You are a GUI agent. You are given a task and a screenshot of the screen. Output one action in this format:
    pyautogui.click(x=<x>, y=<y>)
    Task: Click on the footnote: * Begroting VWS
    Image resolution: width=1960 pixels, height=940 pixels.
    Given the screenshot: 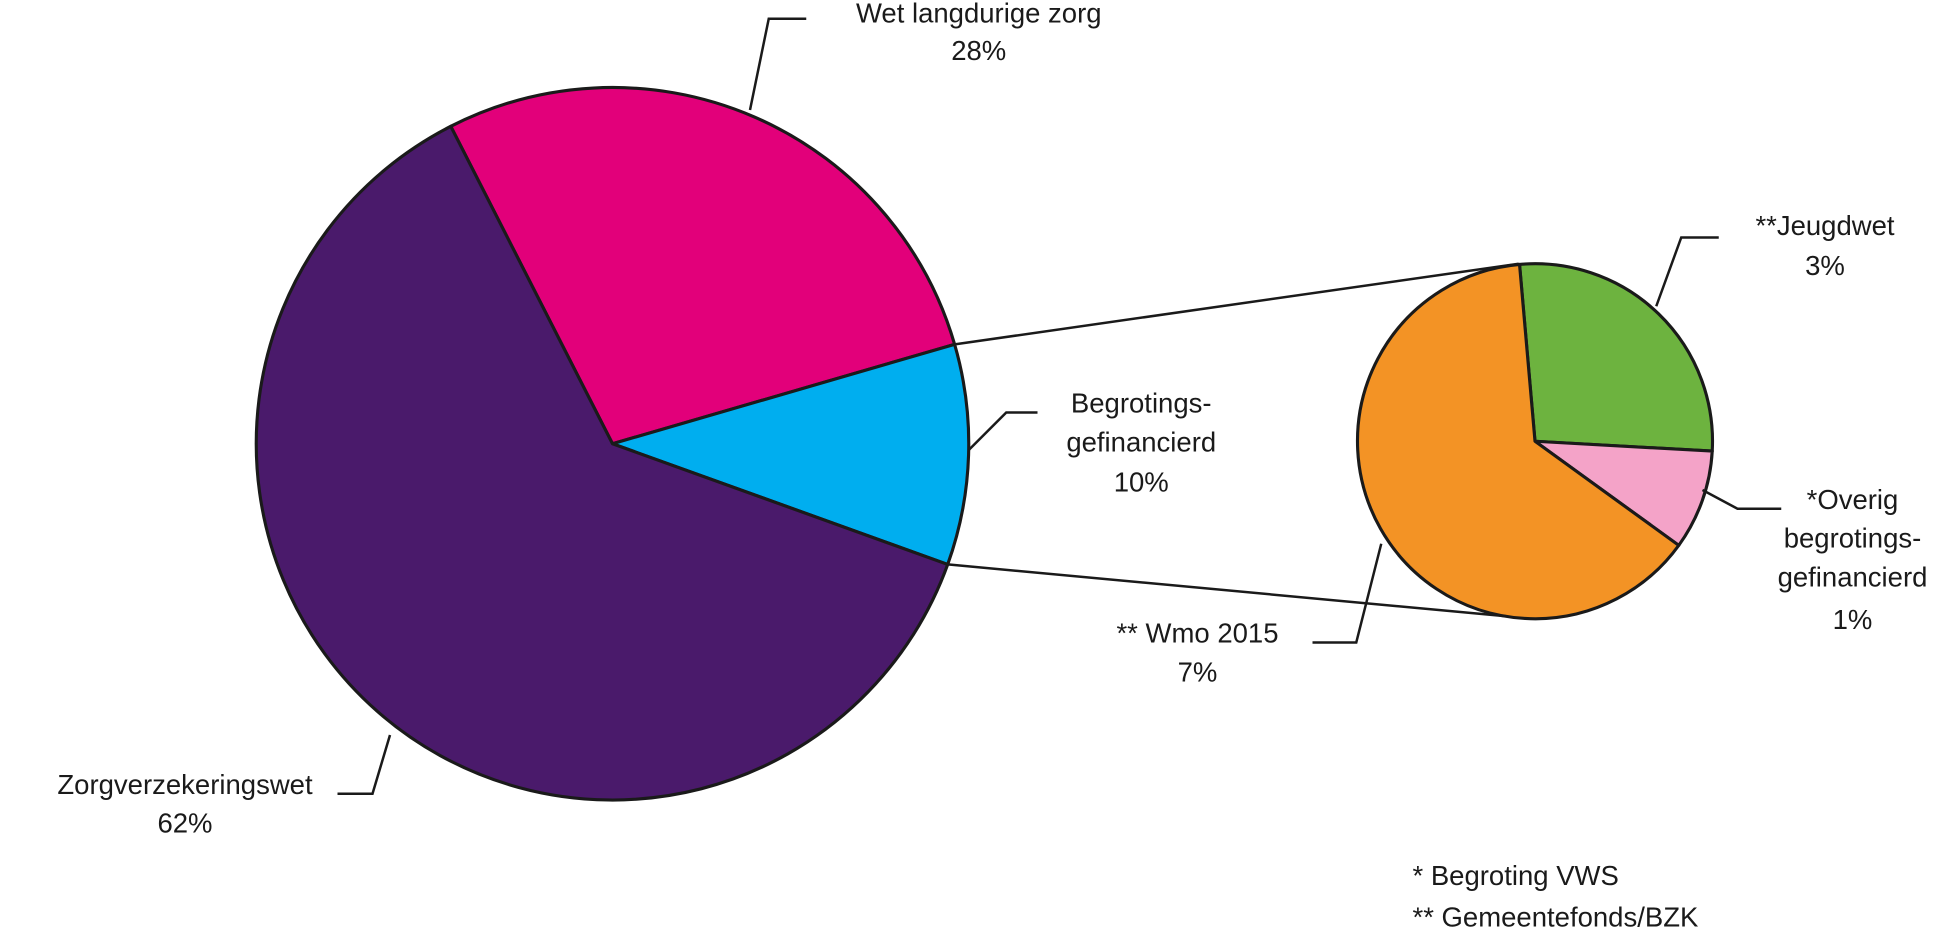 What is the action you would take?
    pyautogui.click(x=1516, y=875)
    